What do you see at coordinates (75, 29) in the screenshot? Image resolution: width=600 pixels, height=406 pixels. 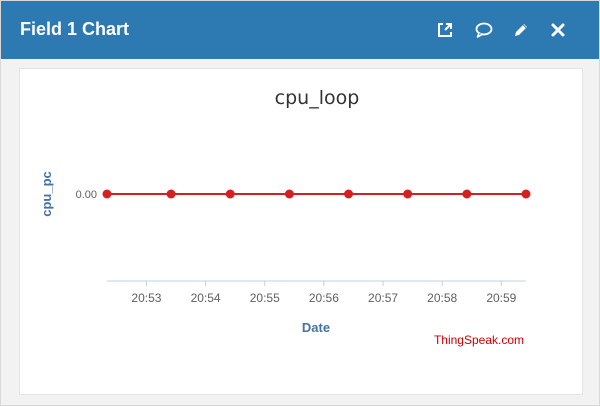 I see `widget-title: Field 1 Chart` at bounding box center [75, 29].